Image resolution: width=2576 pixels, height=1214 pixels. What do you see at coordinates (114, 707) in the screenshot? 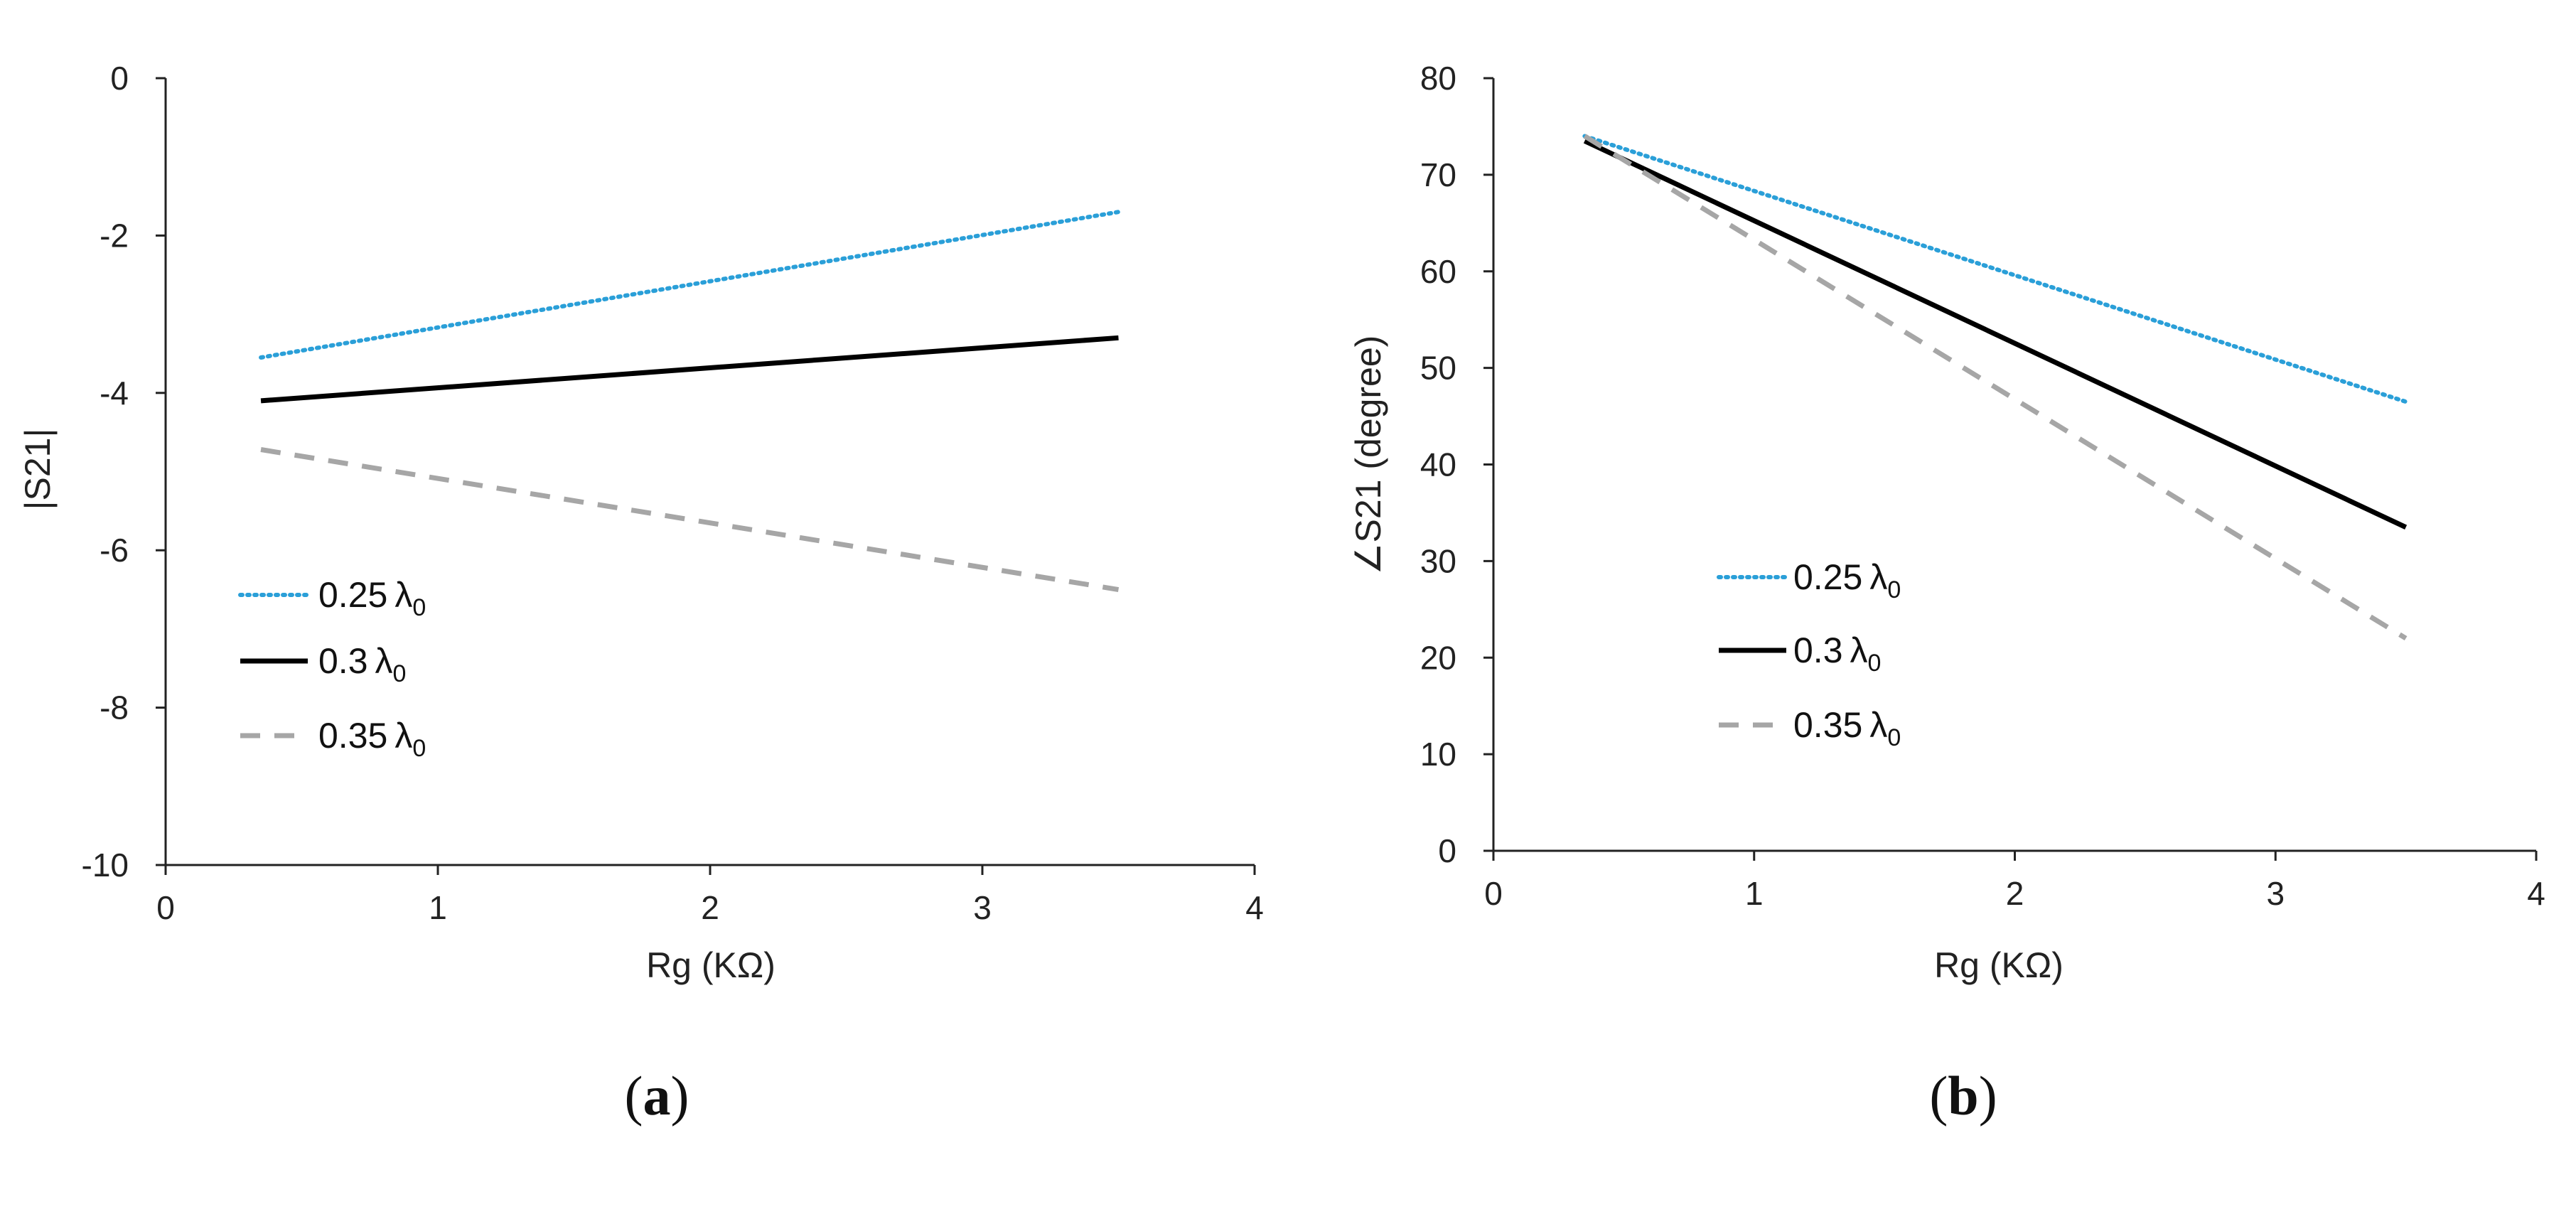
I see `panel-a-y-tick-label: -8` at bounding box center [114, 707].